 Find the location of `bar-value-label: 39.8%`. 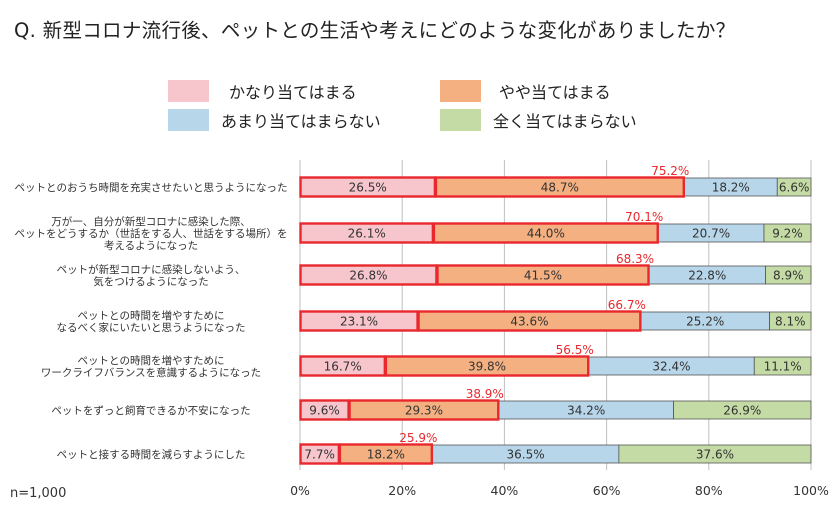

bar-value-label: 39.8% is located at coordinates (487, 367).